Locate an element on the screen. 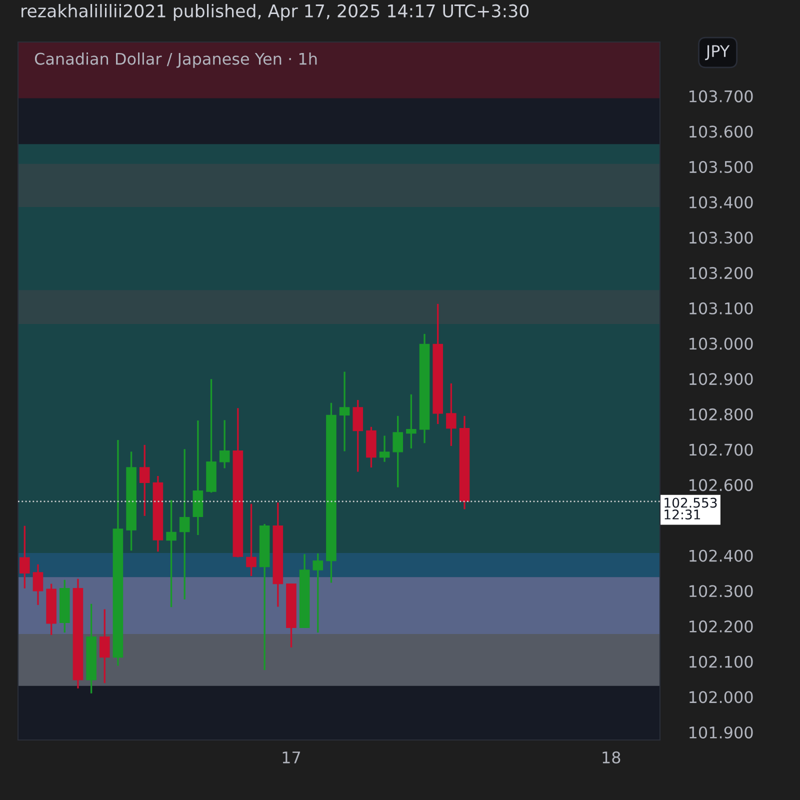  y-tick-label: 102.900 is located at coordinates (721, 379).